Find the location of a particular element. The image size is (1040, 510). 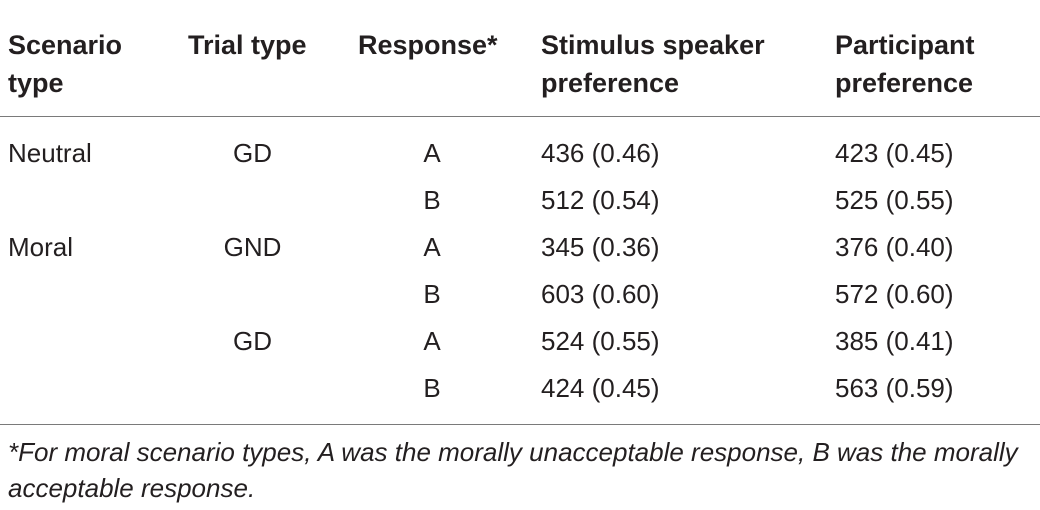

cell-participant: 563 (0.59) is located at coordinates (894, 387).